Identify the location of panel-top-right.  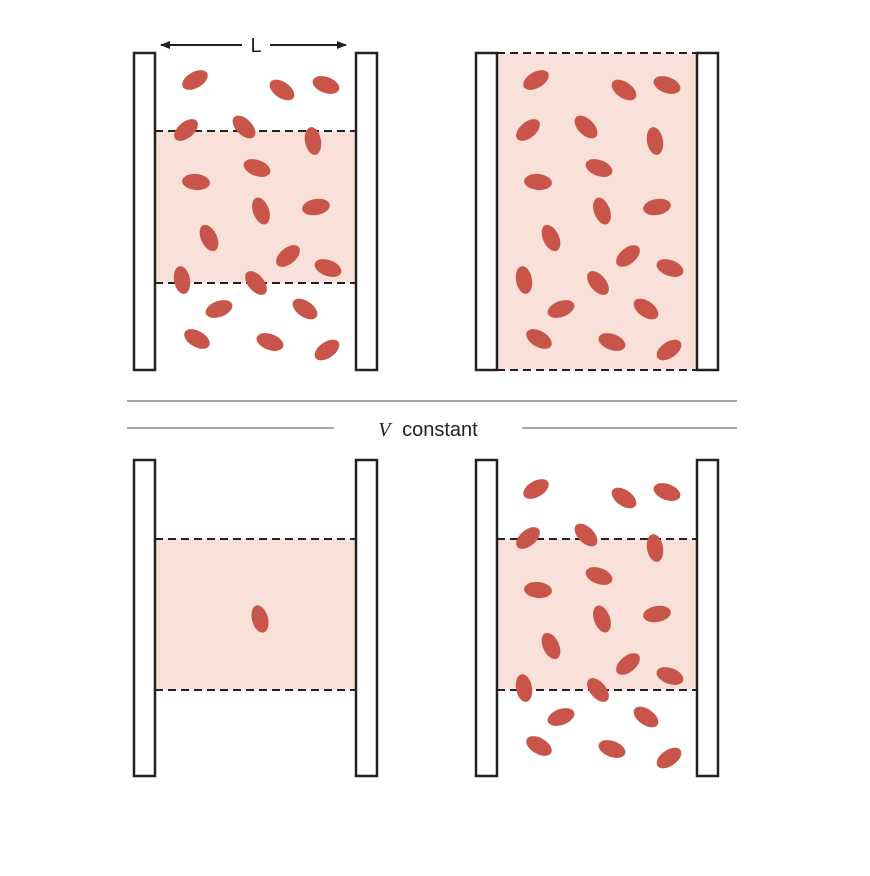
(597, 211).